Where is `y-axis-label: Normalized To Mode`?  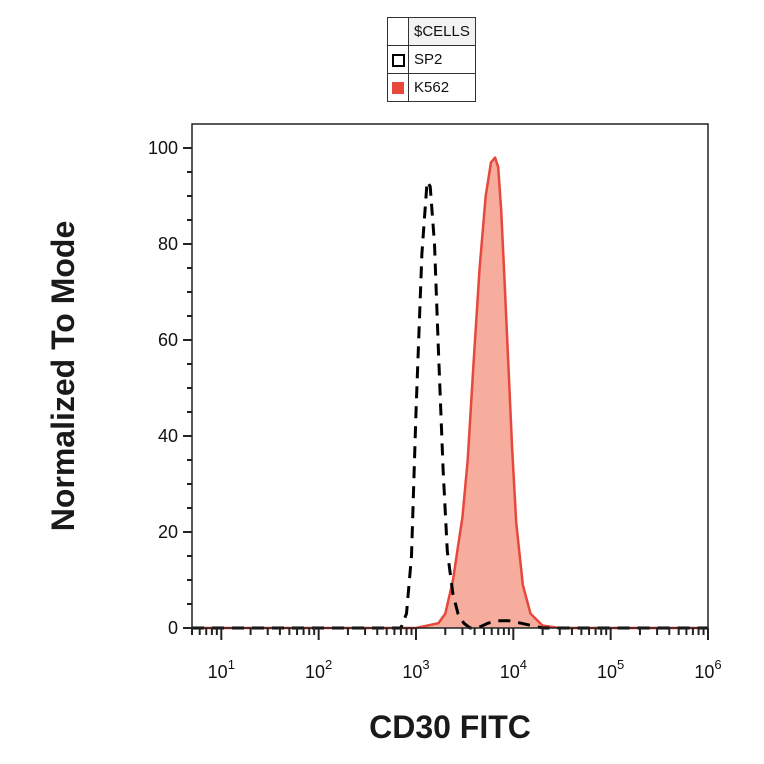
y-axis-label: Normalized To Mode is located at coordinates (63, 376).